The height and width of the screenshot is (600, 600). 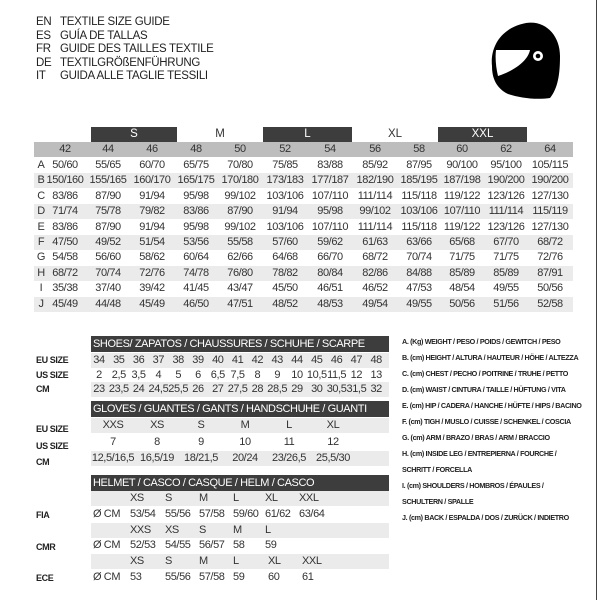 What do you see at coordinates (285, 242) in the screenshot?
I see `table-cell: 57/60` at bounding box center [285, 242].